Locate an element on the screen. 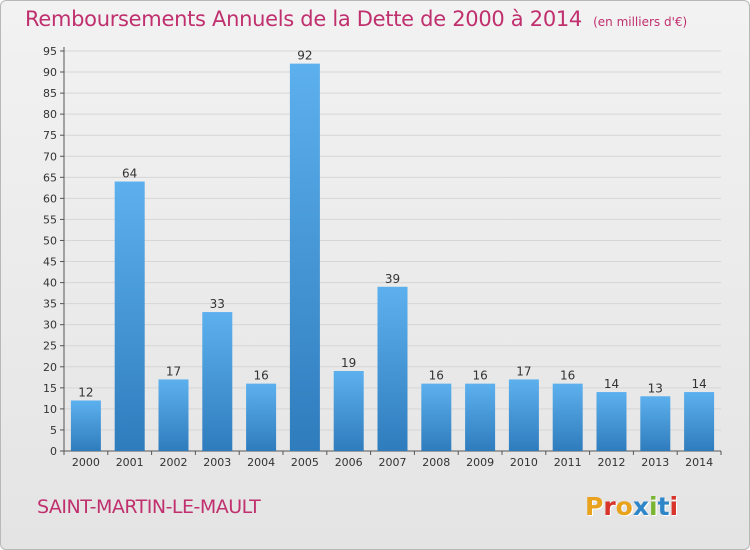  x-tick-label: 2013 is located at coordinates (655, 462).